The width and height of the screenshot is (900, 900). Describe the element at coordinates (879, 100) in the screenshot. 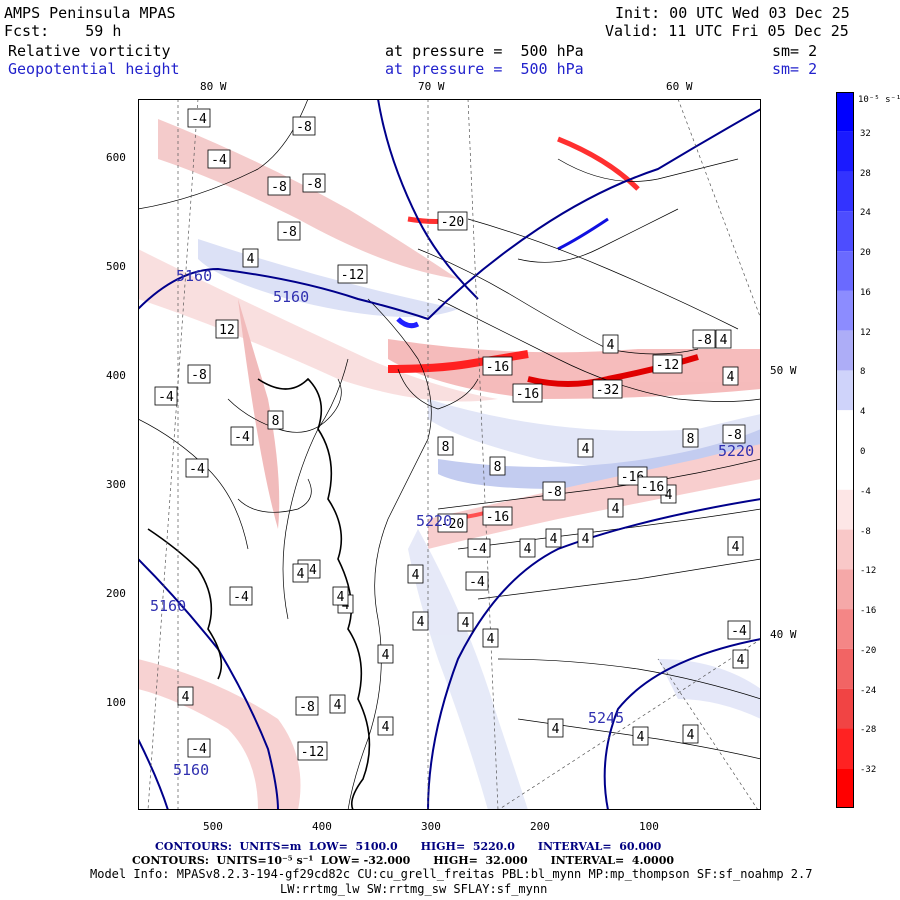

I see `colorbar-unit: 10⁻⁵ s⁻¹` at that location.